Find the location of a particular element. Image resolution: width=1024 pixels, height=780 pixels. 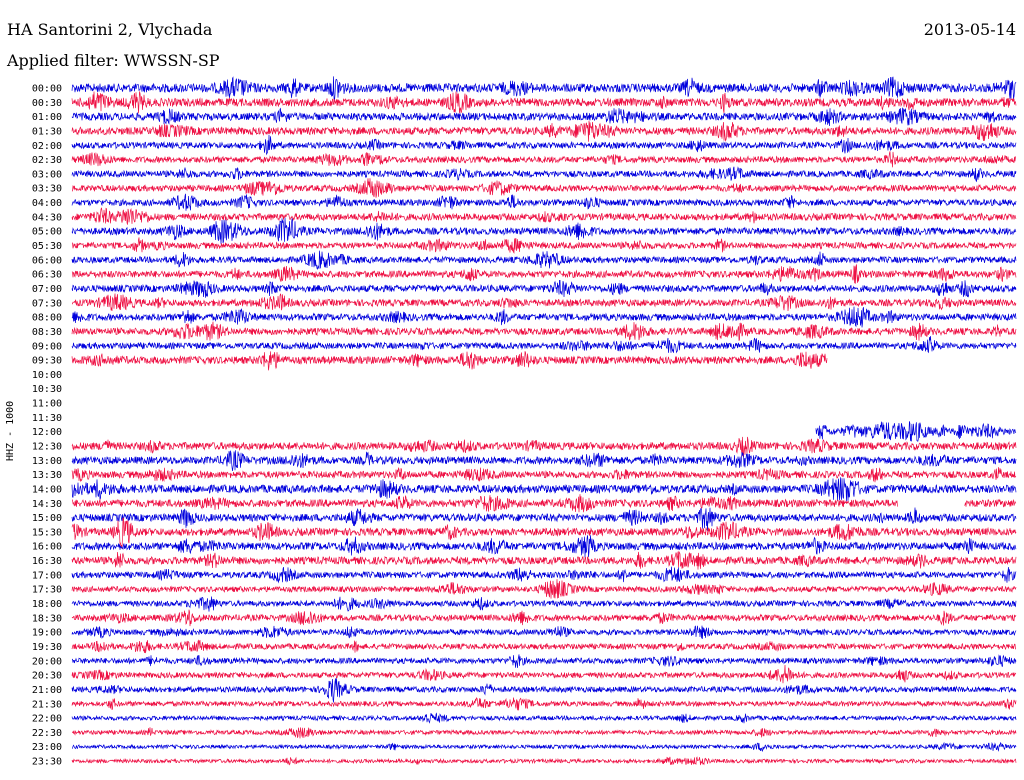

row-time-label: 23:00 is located at coordinates (47, 747).